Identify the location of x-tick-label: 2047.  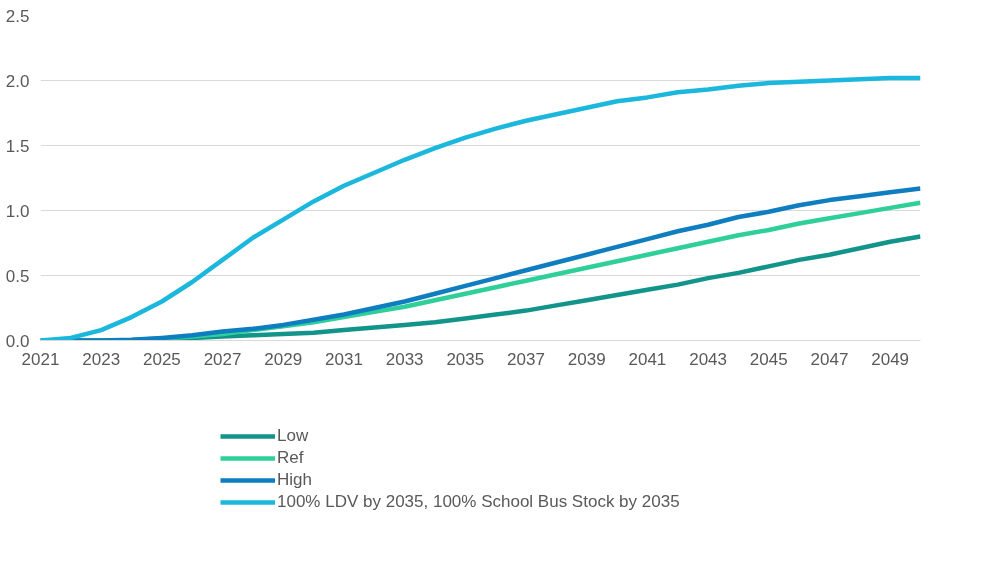
(829, 359).